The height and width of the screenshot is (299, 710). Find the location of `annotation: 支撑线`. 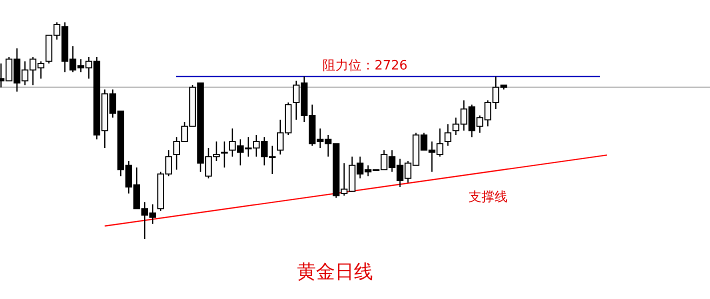

annotation: 支撑线 is located at coordinates (488, 197).